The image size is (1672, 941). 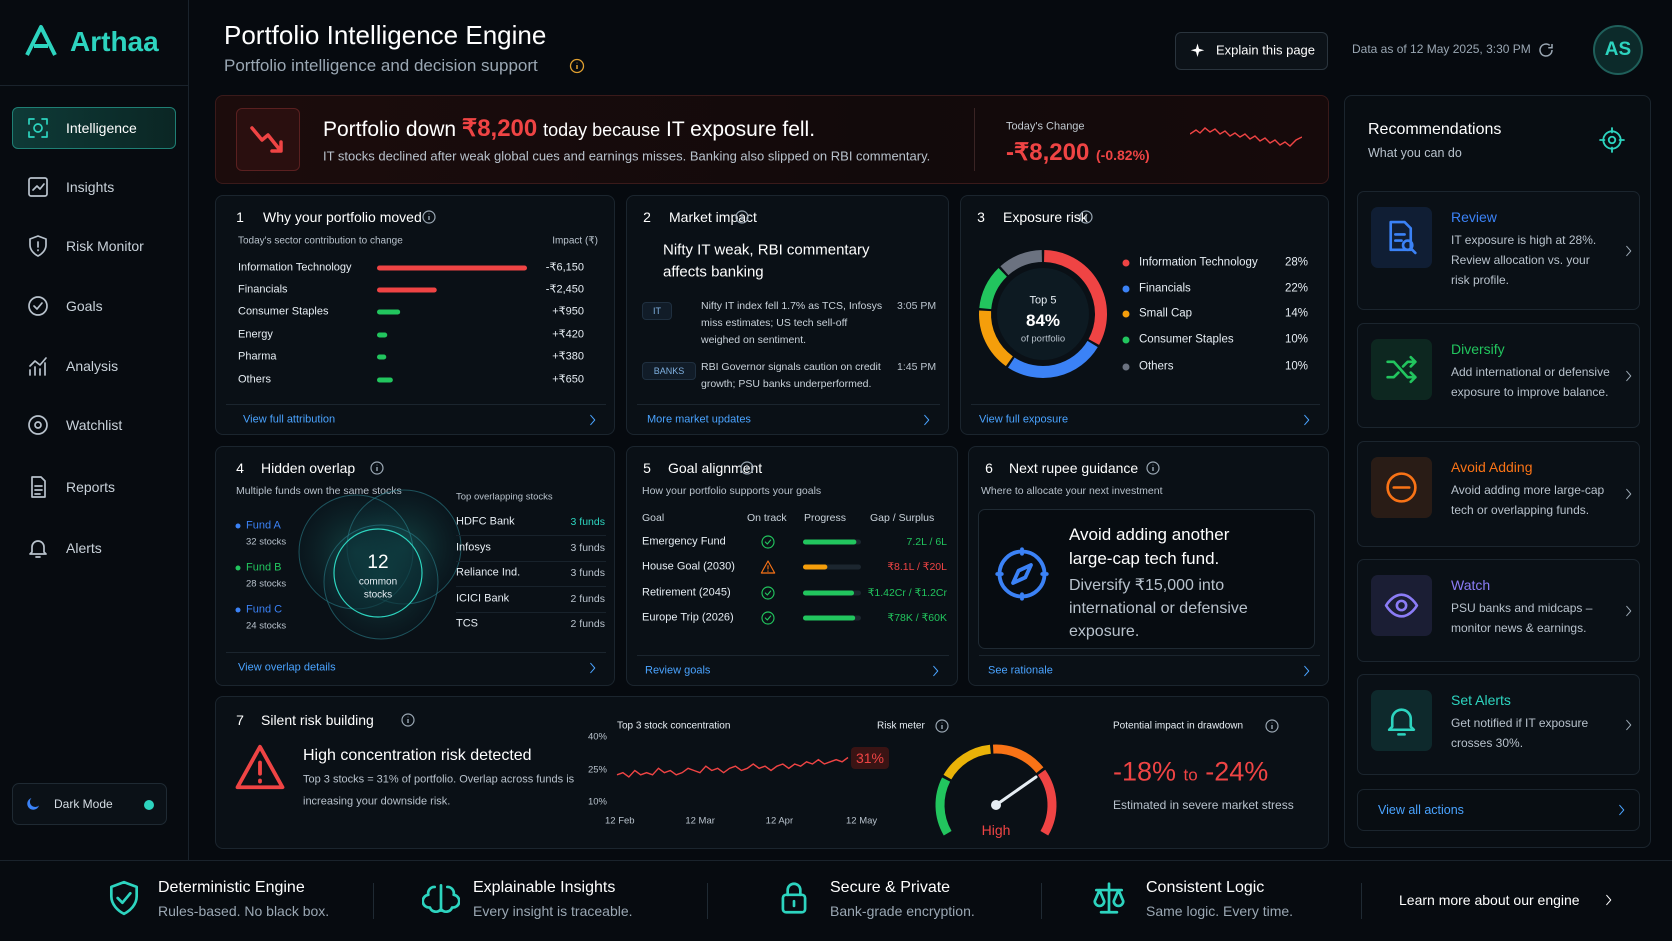 I want to click on nav-item: Goals, so click(x=84, y=305).